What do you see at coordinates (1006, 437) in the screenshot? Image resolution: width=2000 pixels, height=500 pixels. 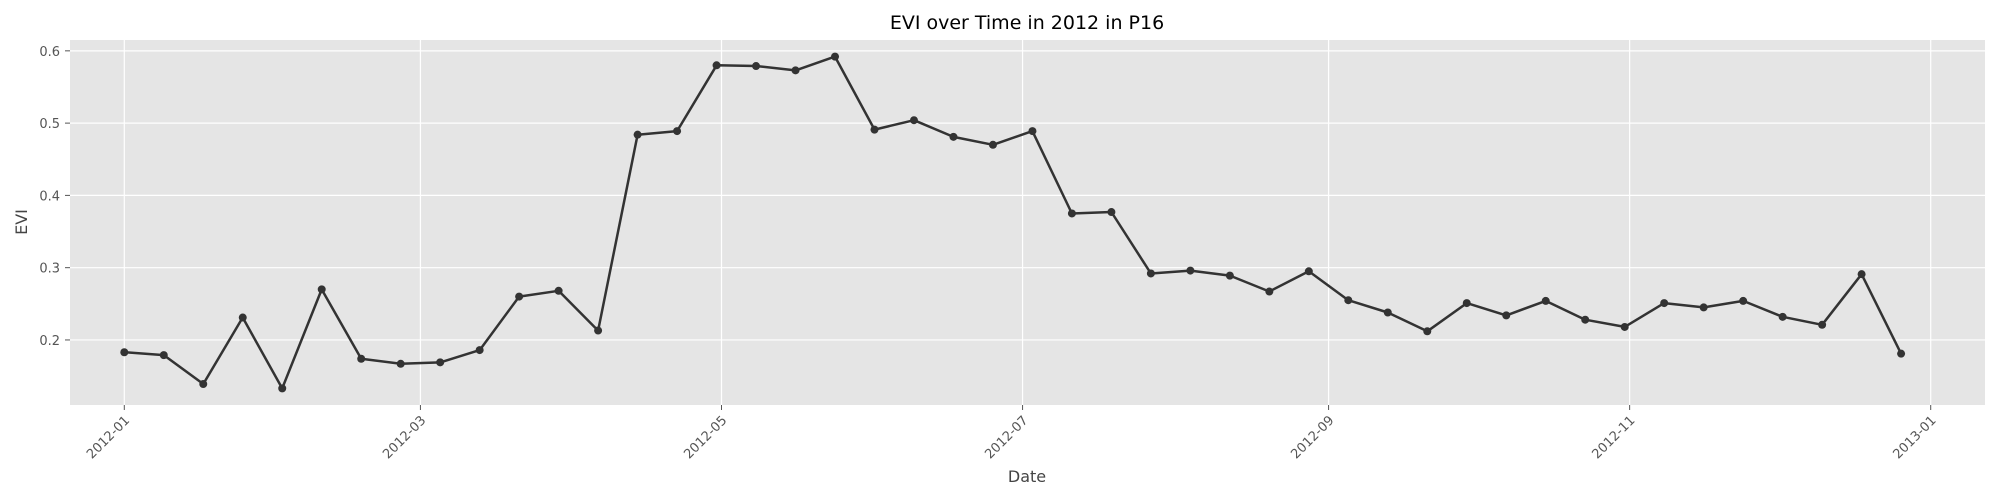 I see `x-tick-label: 2012-07` at bounding box center [1006, 437].